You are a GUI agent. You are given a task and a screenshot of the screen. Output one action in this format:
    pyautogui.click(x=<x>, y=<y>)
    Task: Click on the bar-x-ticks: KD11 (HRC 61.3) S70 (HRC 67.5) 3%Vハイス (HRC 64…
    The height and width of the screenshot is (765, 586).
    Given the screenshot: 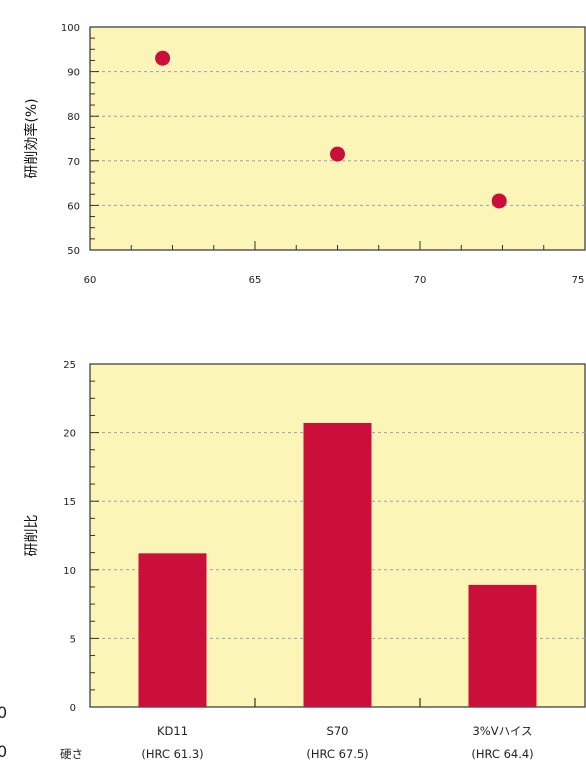 What is the action you would take?
    pyautogui.click(x=337, y=729)
    